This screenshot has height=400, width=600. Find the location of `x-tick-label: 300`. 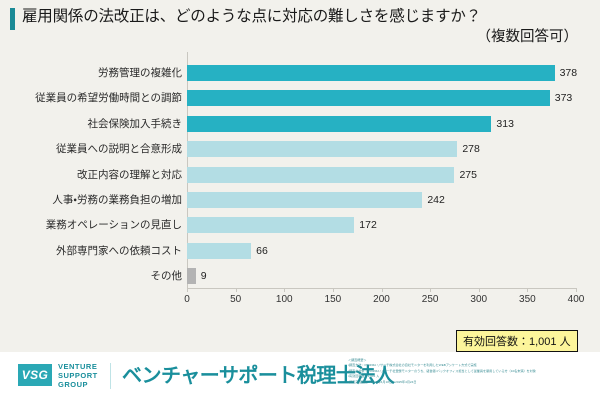

x-tick-label: 300 is located at coordinates (479, 299).